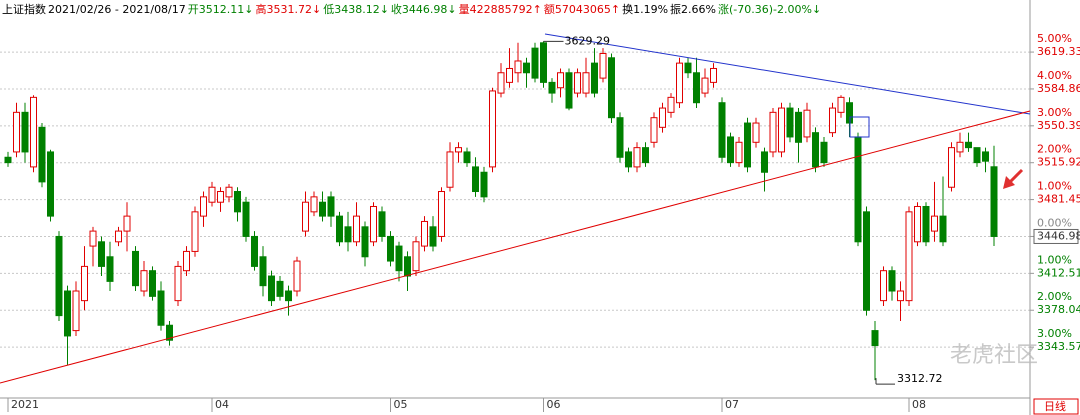 Image resolution: width=1080 pixels, height=415 pixels. I want to click on watermark: 老虎社区, so click(994, 355).